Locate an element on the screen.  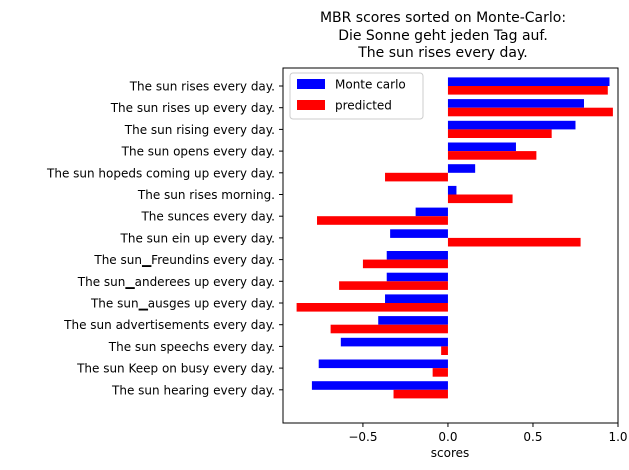
y-tick-label: The sun hearing every day. is located at coordinates (193, 390).